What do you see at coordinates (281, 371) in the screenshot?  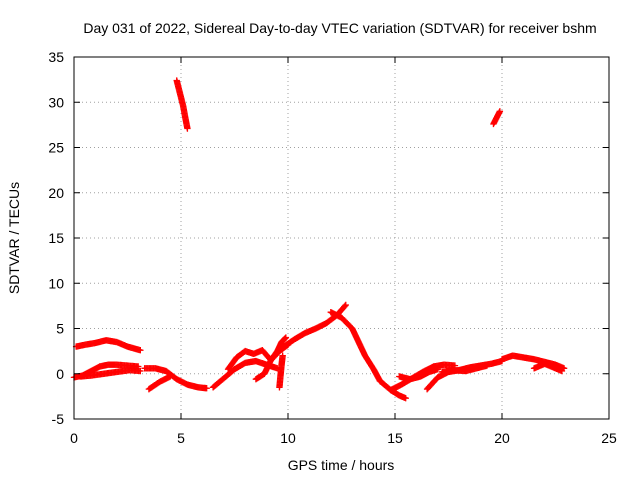 I see `series-track-j` at bounding box center [281, 371].